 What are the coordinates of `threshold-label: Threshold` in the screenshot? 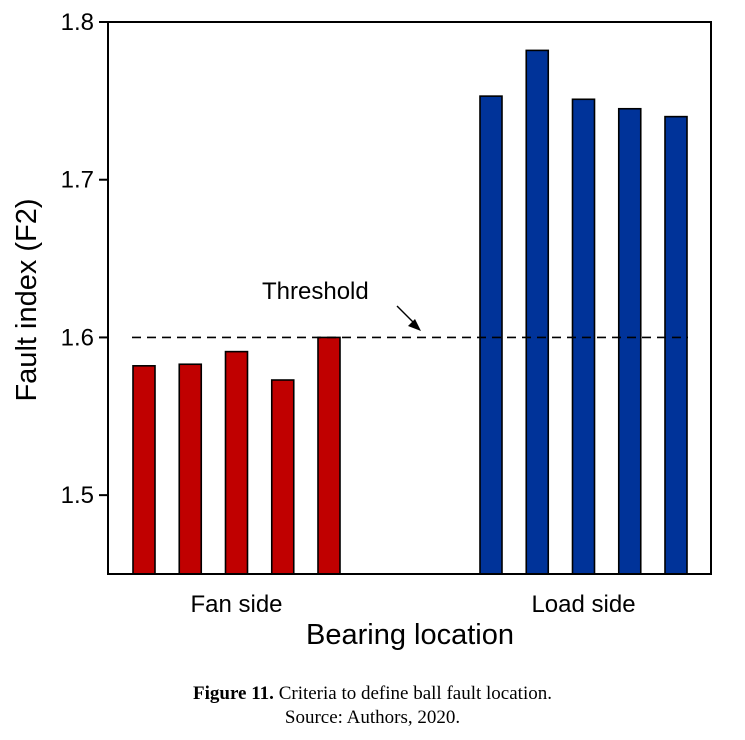 It's located at (315, 291).